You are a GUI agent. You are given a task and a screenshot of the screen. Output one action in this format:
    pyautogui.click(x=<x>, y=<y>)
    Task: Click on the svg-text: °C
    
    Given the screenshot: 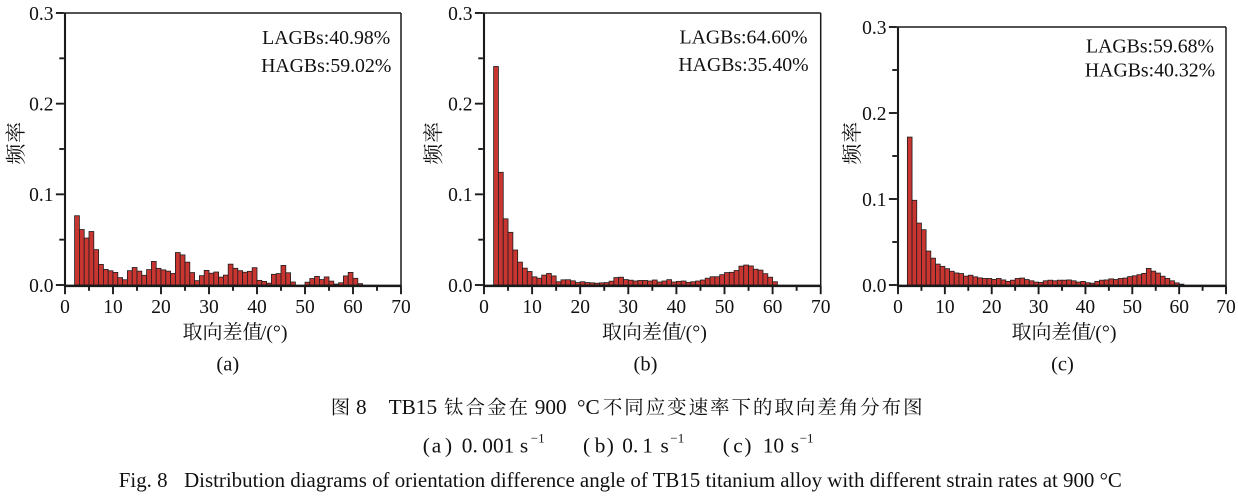 What is the action you would take?
    pyautogui.click(x=588, y=407)
    